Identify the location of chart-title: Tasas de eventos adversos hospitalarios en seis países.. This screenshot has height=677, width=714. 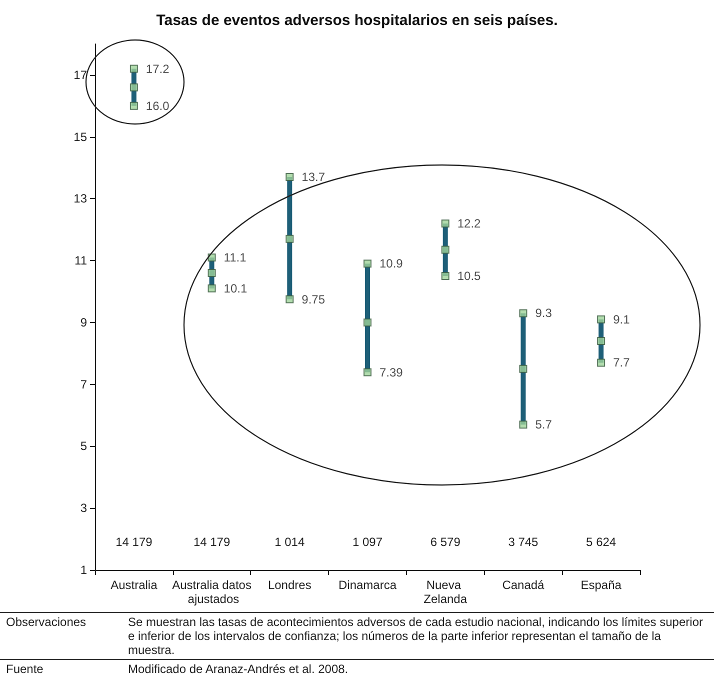
(357, 20).